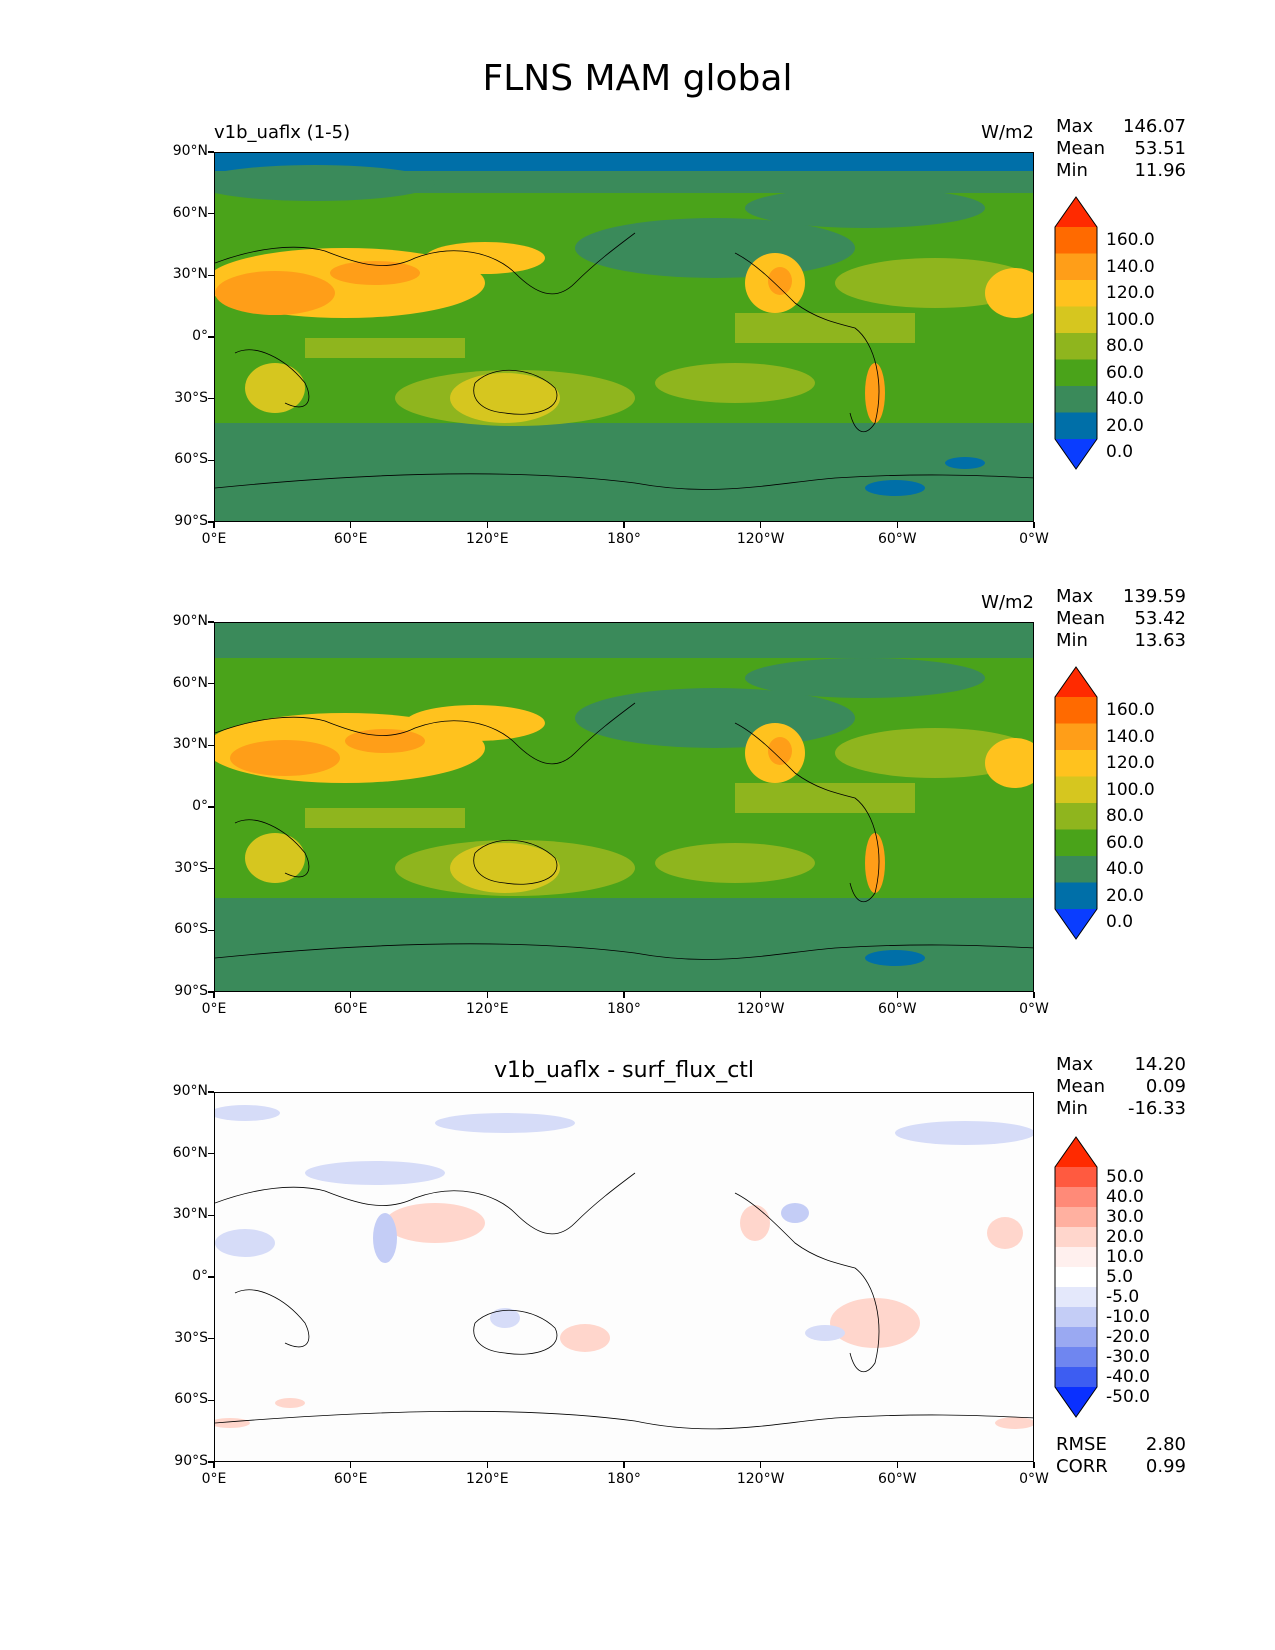 This screenshot has width=1275, height=1650. What do you see at coordinates (1081, 1444) in the screenshot?
I see `rmse-label: RMSE` at bounding box center [1081, 1444].